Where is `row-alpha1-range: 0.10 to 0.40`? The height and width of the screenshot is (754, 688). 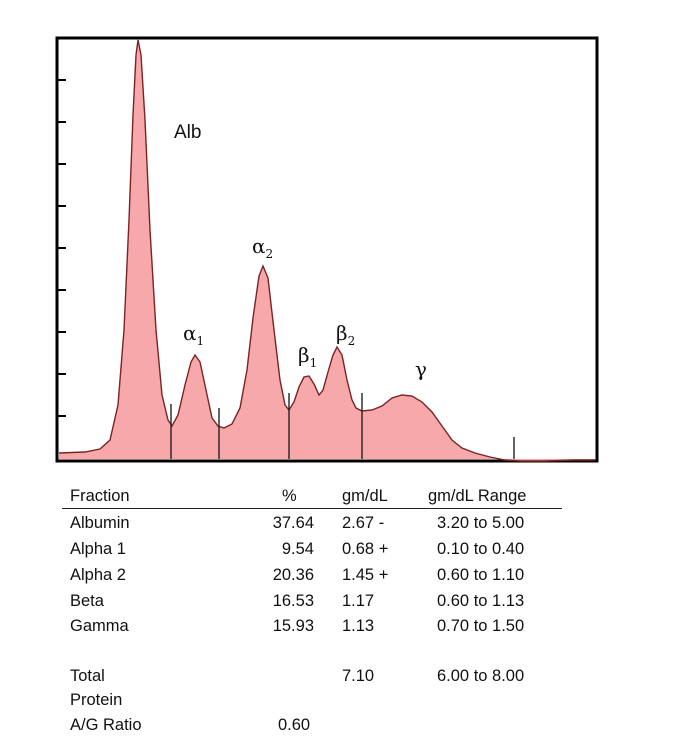
row-alpha1-range: 0.10 to 0.40 is located at coordinates (481, 549).